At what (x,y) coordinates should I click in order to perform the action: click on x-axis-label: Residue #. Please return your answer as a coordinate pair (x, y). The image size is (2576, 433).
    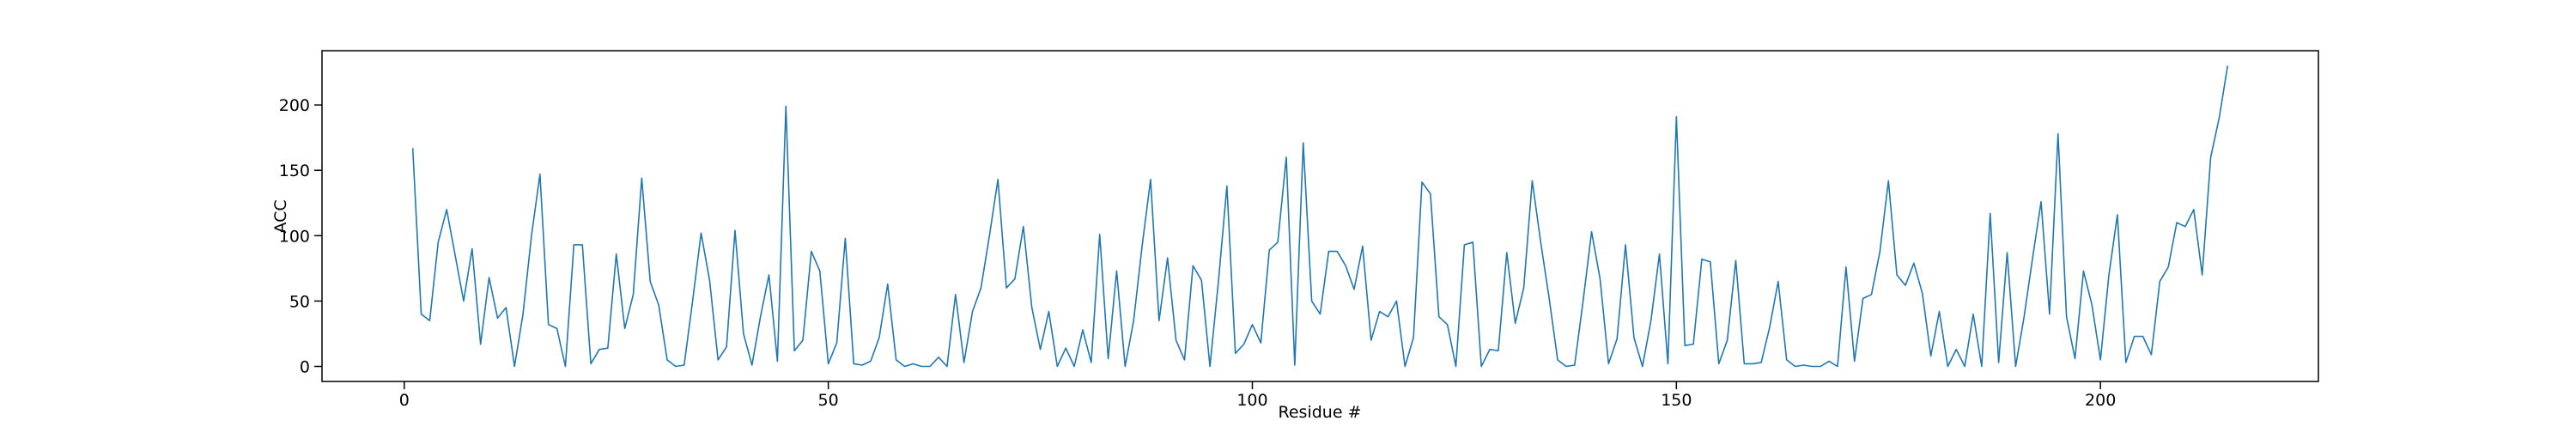
    Looking at the image, I should click on (1320, 412).